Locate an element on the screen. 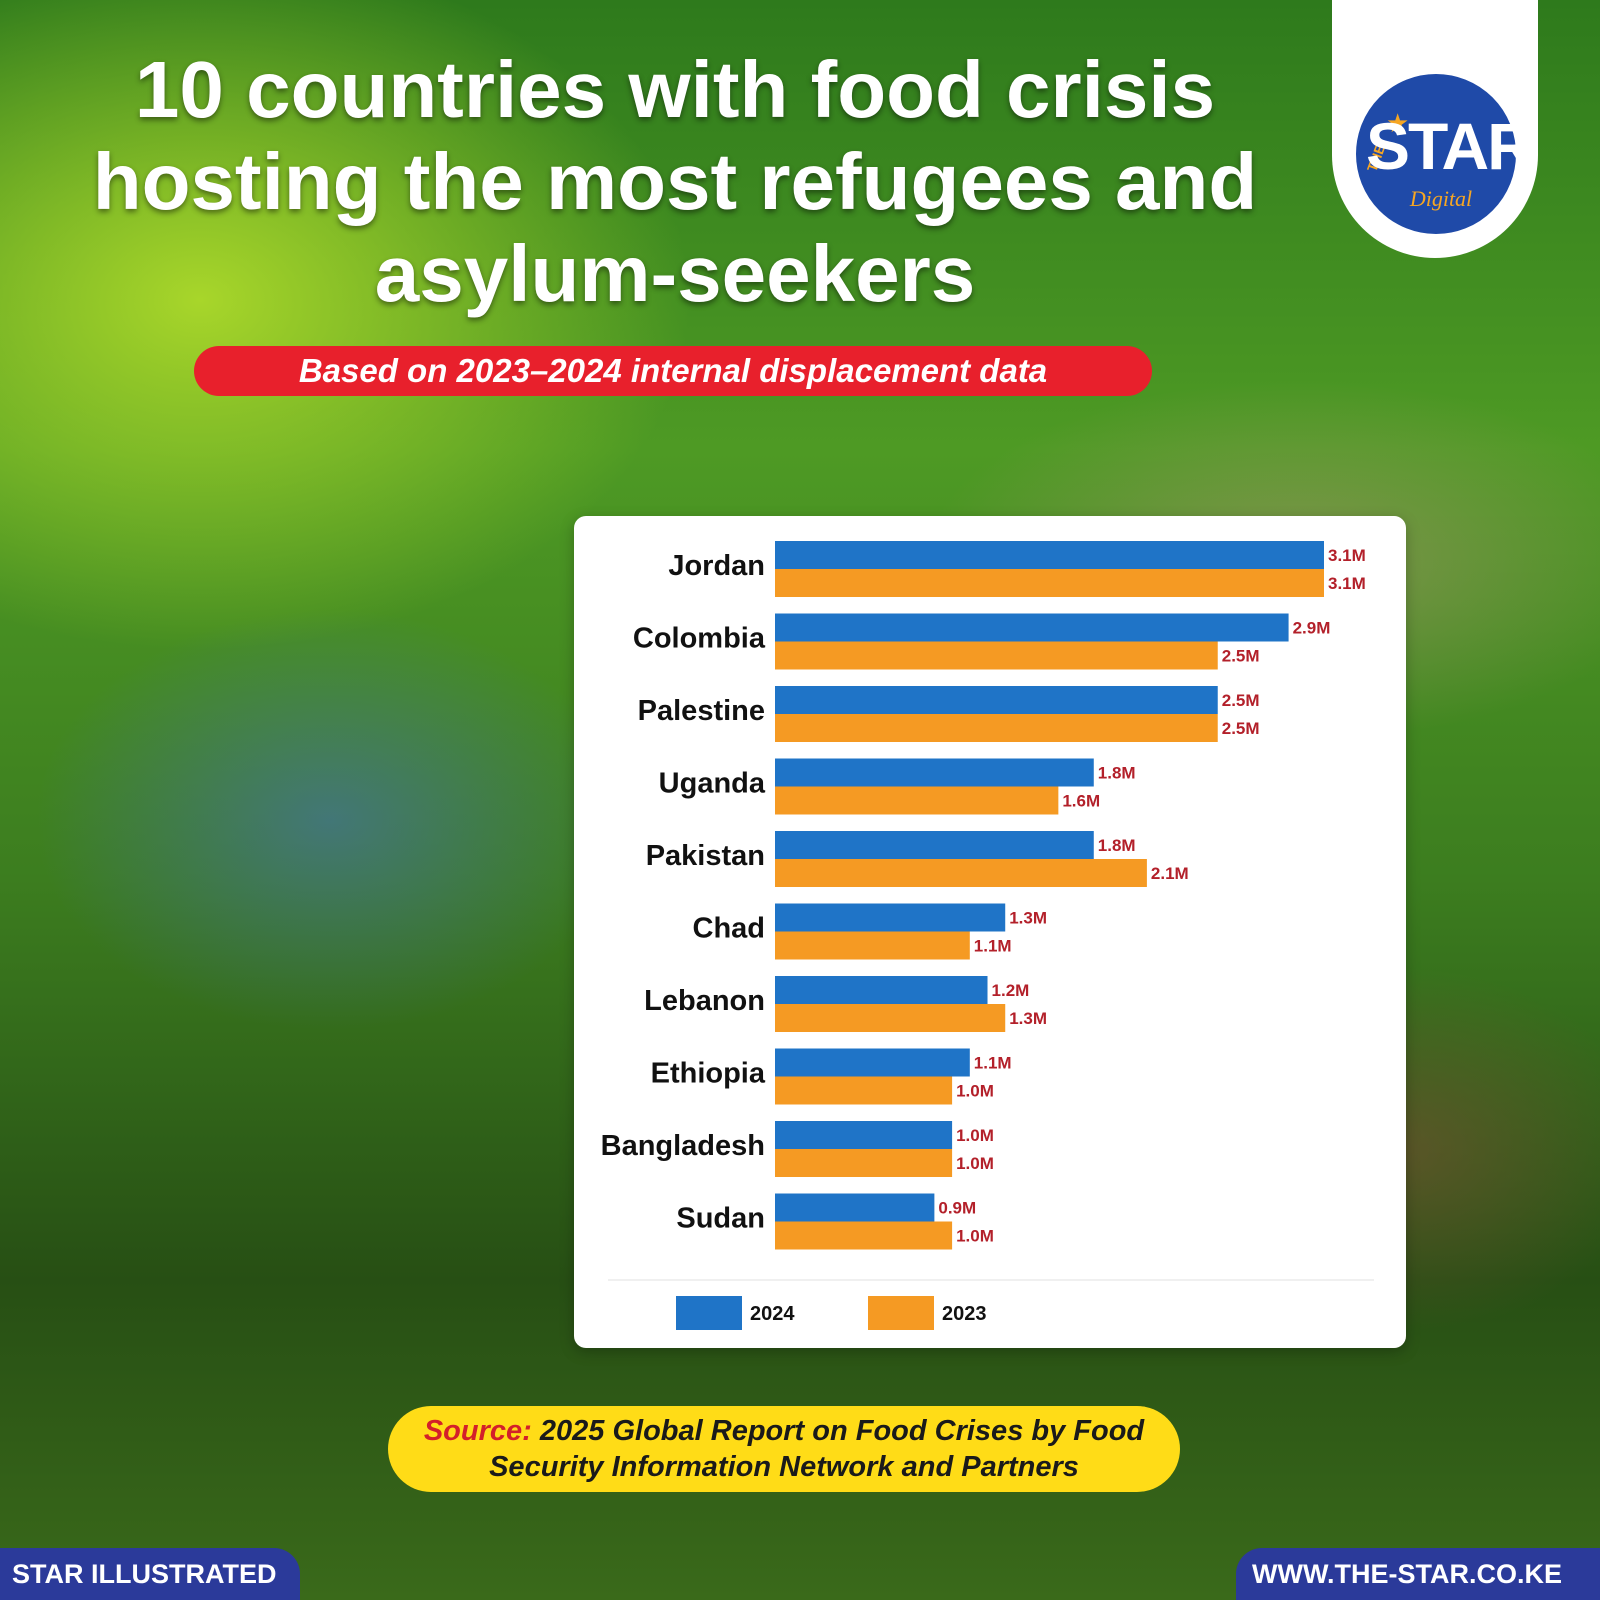 The width and height of the screenshot is (1600, 1600). category-label: Palestine is located at coordinates (701, 711).